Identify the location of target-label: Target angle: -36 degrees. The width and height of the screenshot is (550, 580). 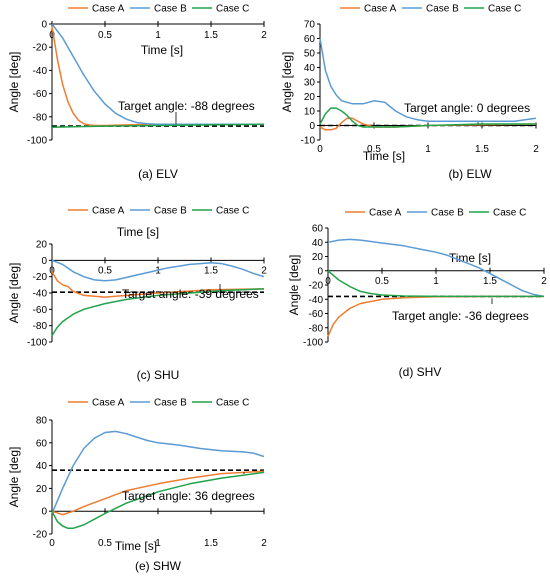
(460, 316).